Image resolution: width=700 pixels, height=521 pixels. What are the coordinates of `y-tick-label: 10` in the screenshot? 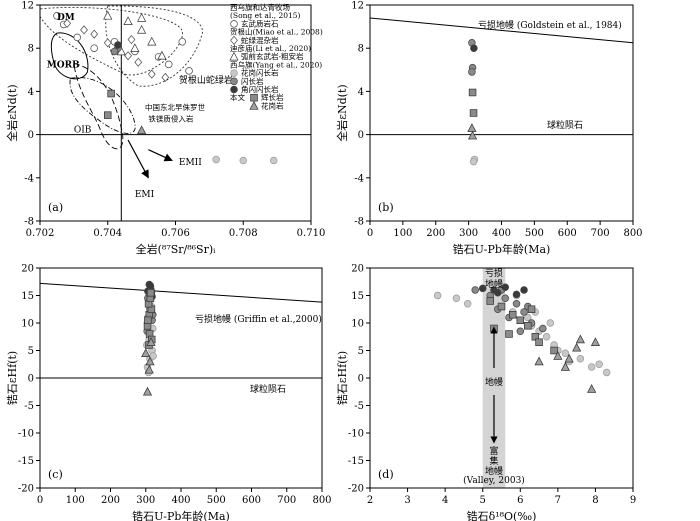 It's located at (27, 324).